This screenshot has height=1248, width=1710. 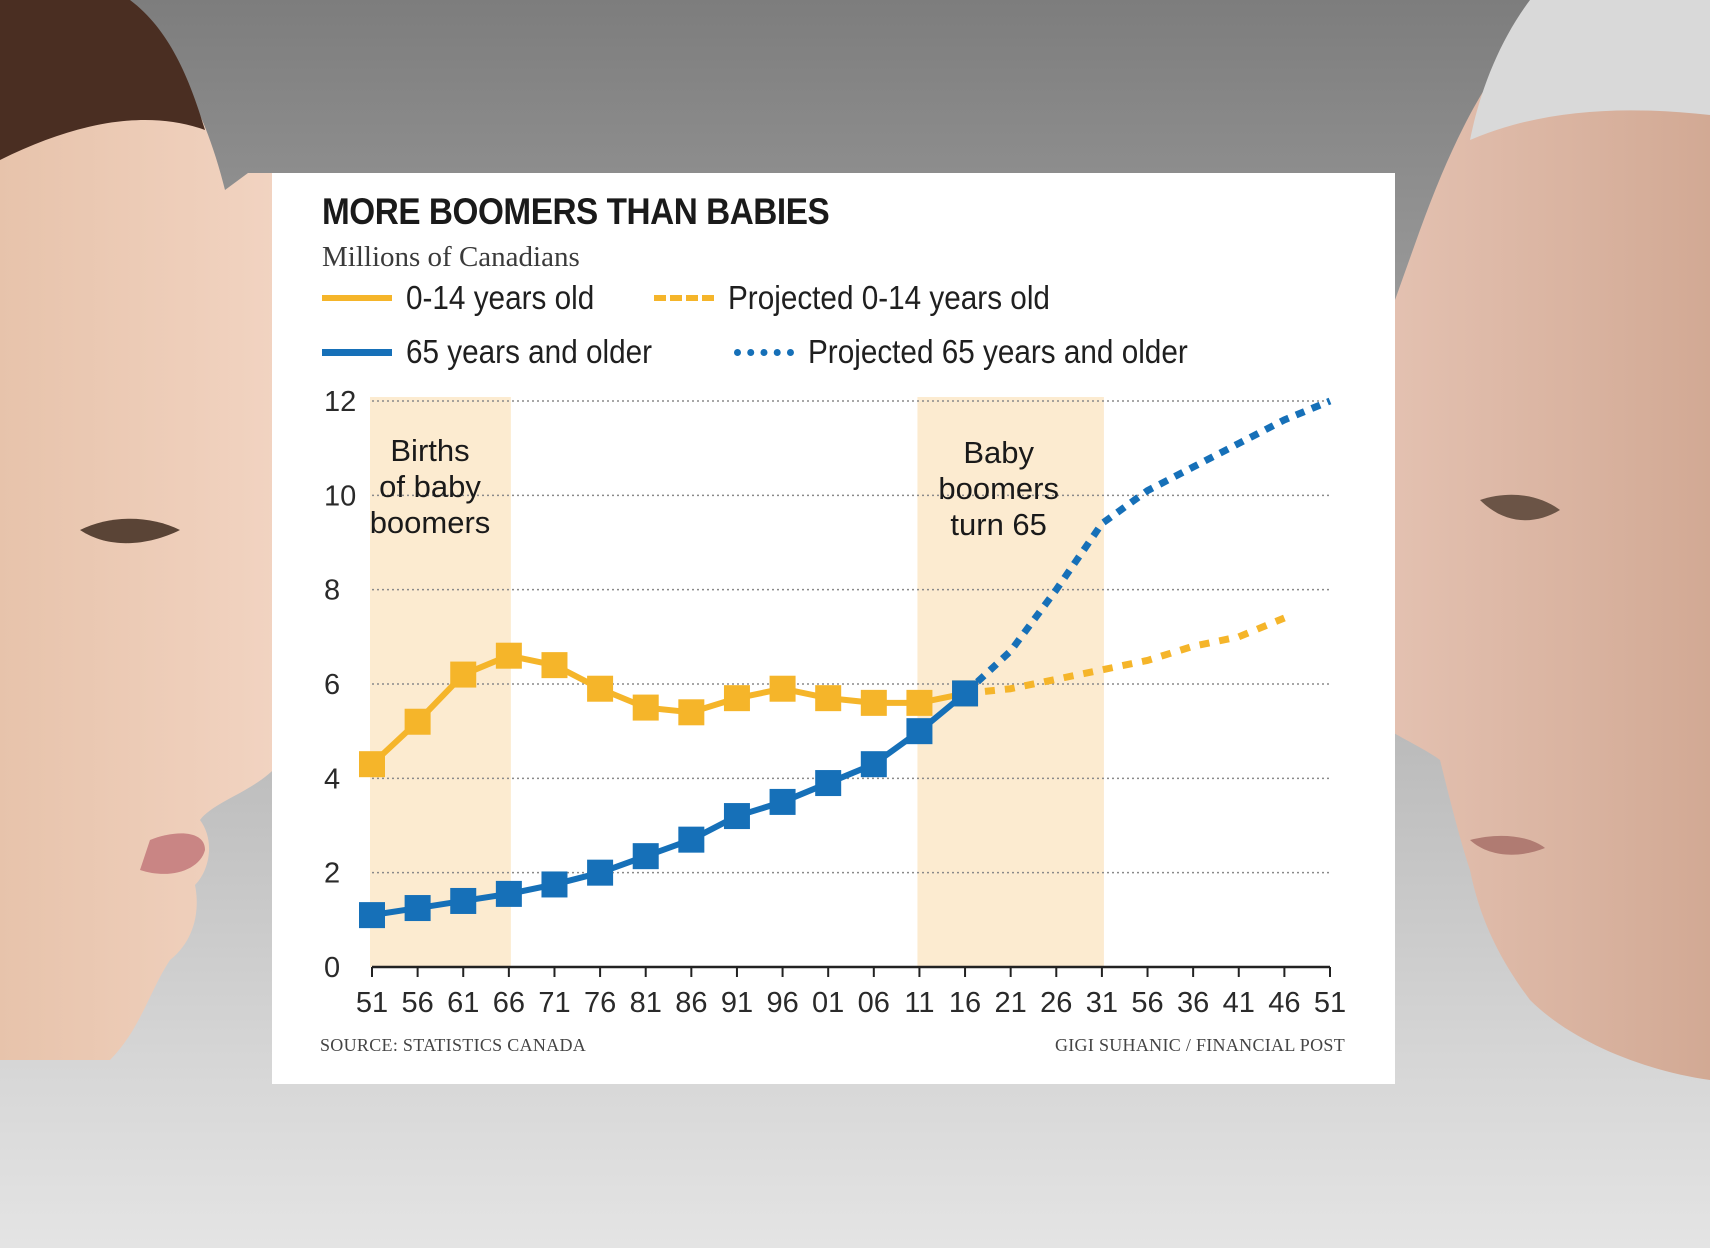 I want to click on x-tick-label: 71, so click(x=554, y=1003).